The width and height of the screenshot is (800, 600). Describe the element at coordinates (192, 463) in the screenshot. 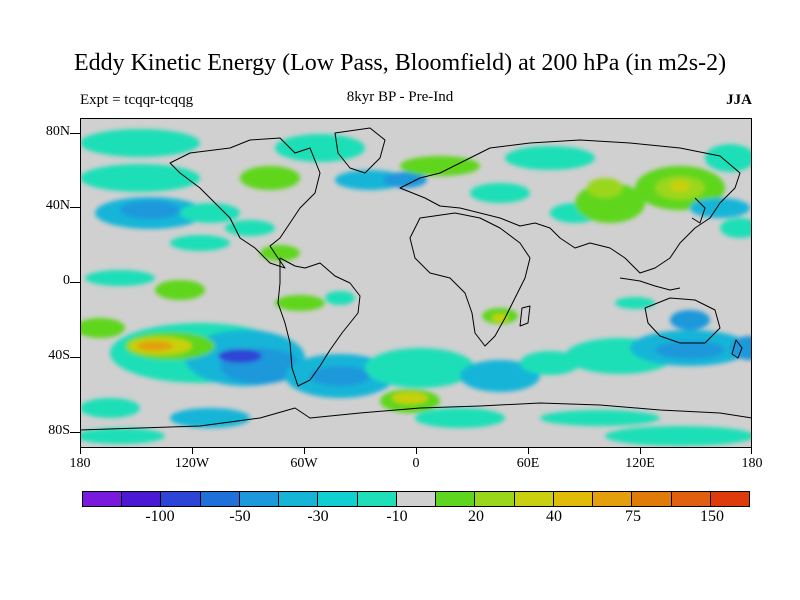

I see `lon-label-120w: 120W` at that location.